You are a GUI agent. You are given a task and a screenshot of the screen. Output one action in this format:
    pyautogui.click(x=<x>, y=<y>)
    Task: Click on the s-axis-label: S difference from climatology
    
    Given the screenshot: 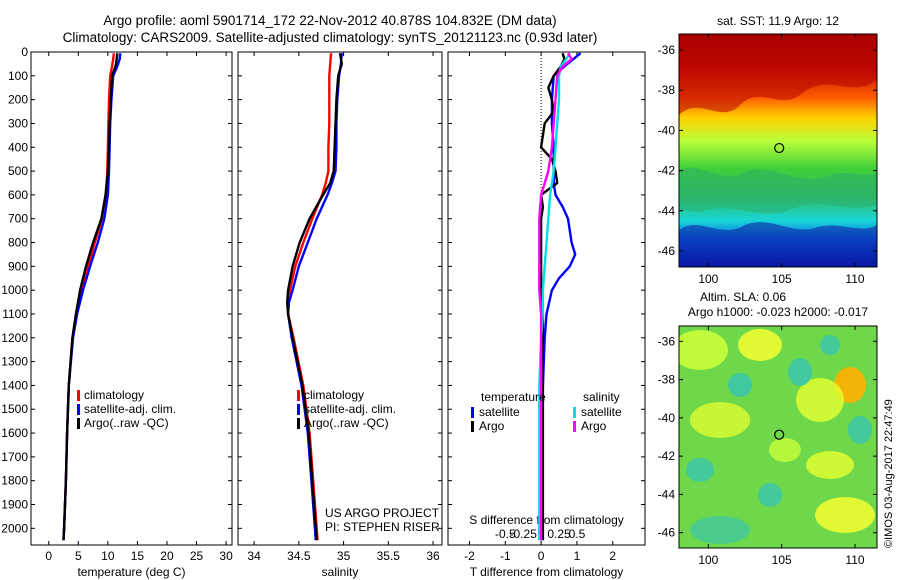 What is the action you would take?
    pyautogui.click(x=546, y=520)
    